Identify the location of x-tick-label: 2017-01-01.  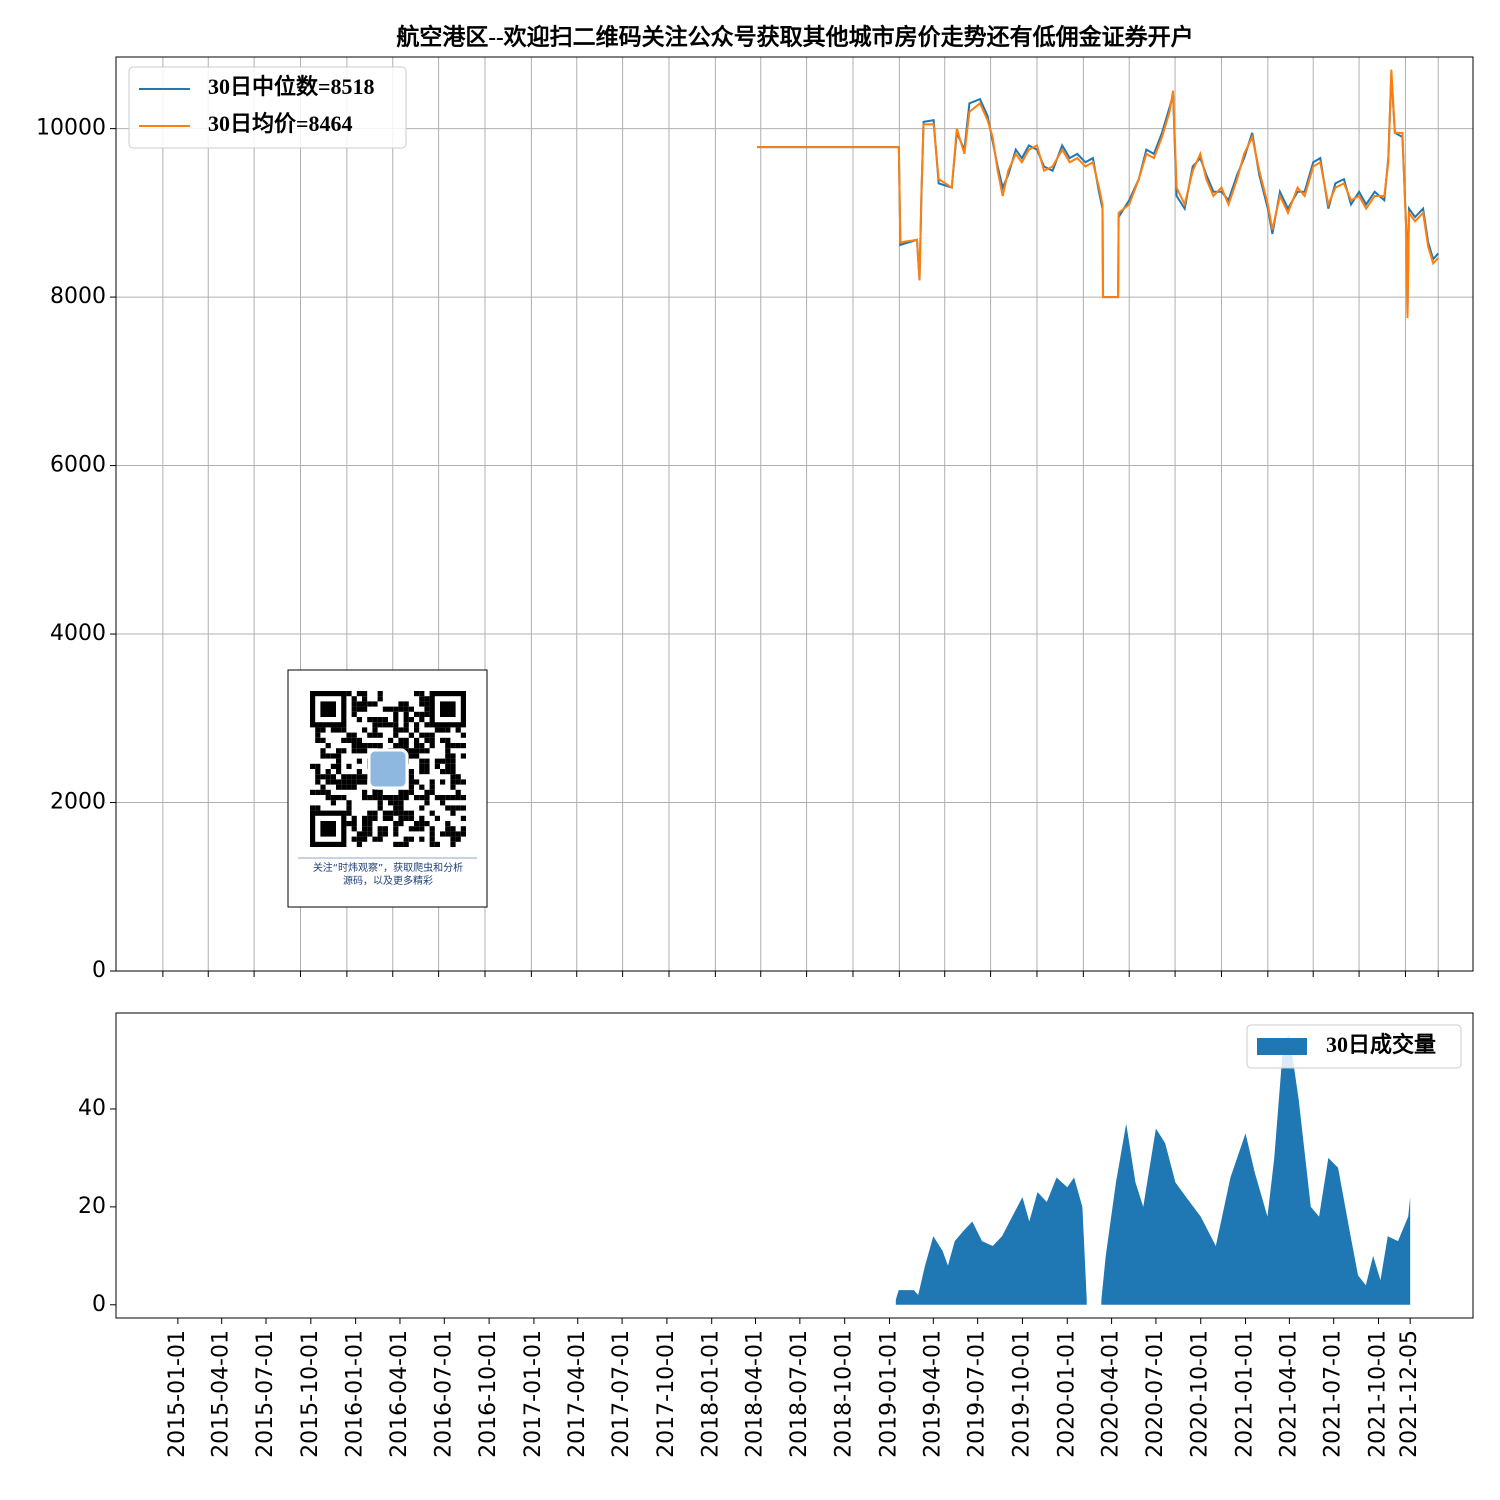
(533, 1394).